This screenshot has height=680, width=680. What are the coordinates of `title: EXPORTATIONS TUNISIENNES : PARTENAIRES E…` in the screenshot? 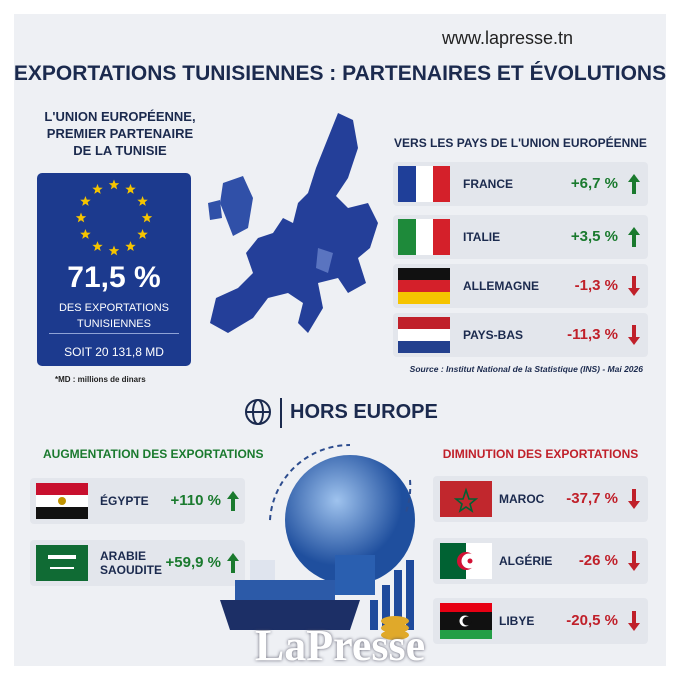 It's located at (340, 73).